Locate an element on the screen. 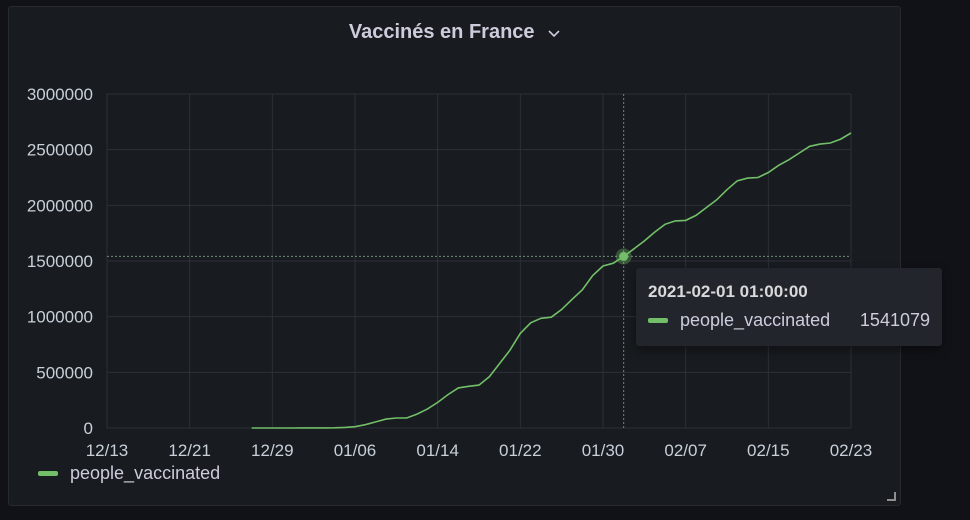  x-tick-label: 12/13 is located at coordinates (107, 450).